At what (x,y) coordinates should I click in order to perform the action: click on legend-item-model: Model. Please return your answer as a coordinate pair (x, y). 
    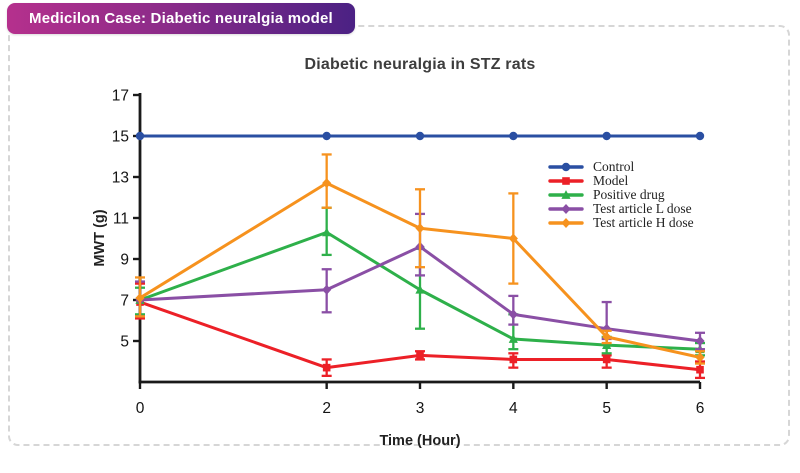
    Looking at the image, I should click on (621, 180).